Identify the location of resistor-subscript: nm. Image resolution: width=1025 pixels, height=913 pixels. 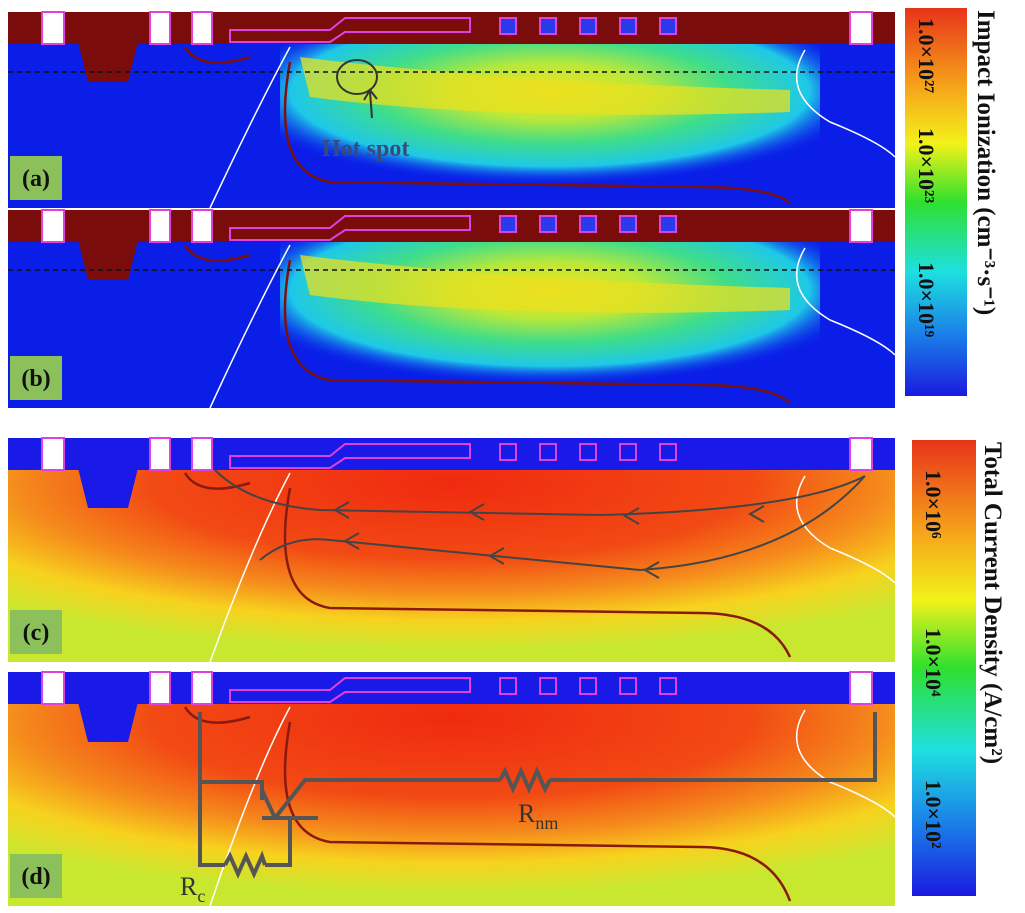
(546, 823).